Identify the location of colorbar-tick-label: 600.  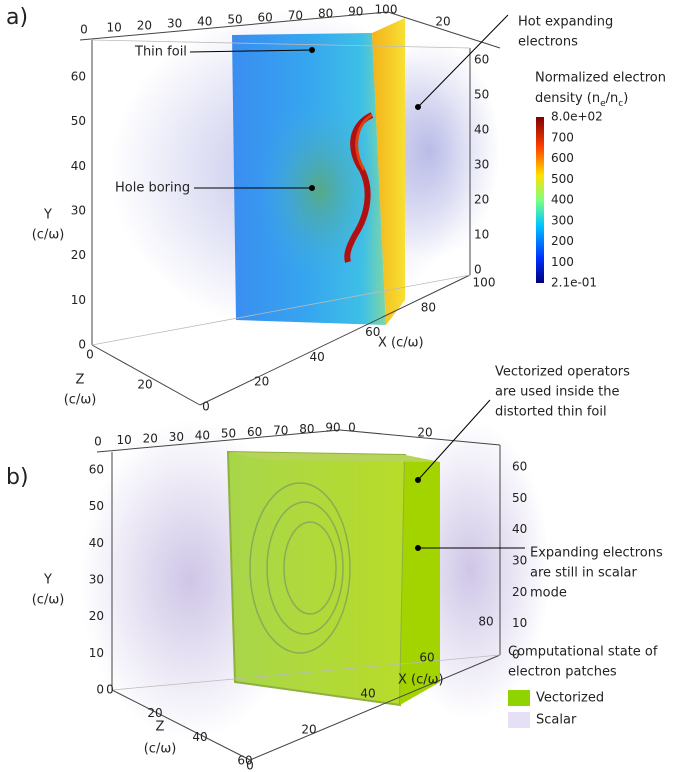
(562, 158).